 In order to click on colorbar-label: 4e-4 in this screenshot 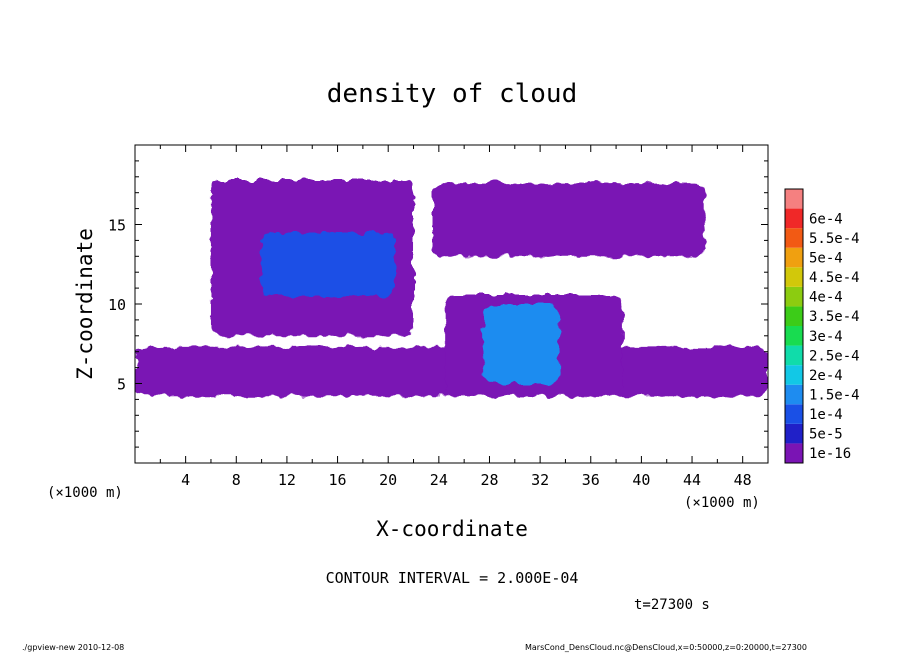, I will do `click(826, 298)`.